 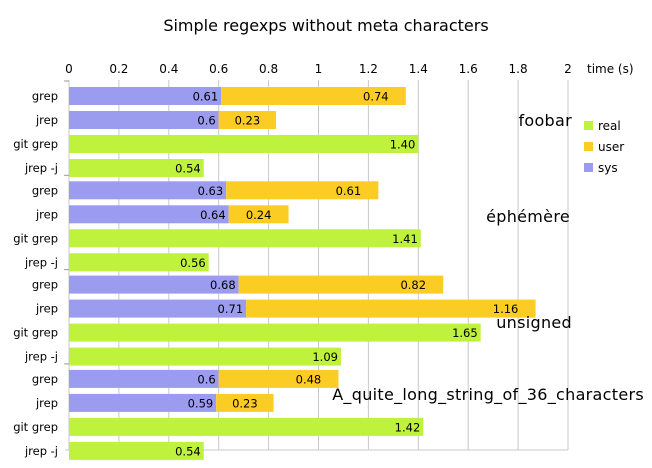 What do you see at coordinates (405, 239) in the screenshot?
I see `data-label: 1.41` at bounding box center [405, 239].